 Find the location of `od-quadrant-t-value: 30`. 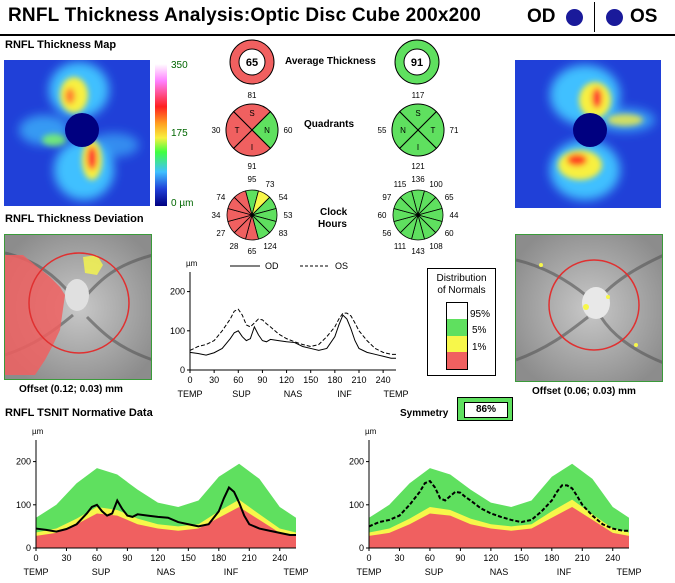

od-quadrant-t-value: 30 is located at coordinates (216, 130).